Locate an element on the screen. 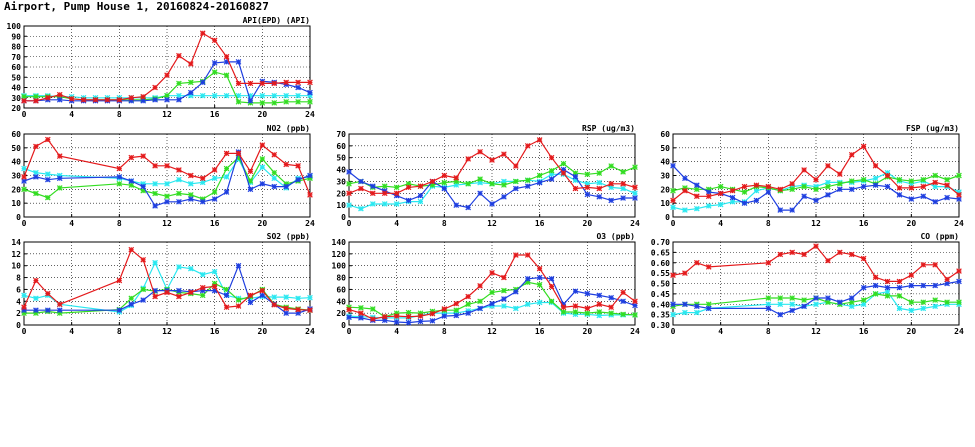 The height and width of the screenshot is (447, 975). x-tick-label: 12 is located at coordinates (167, 223).